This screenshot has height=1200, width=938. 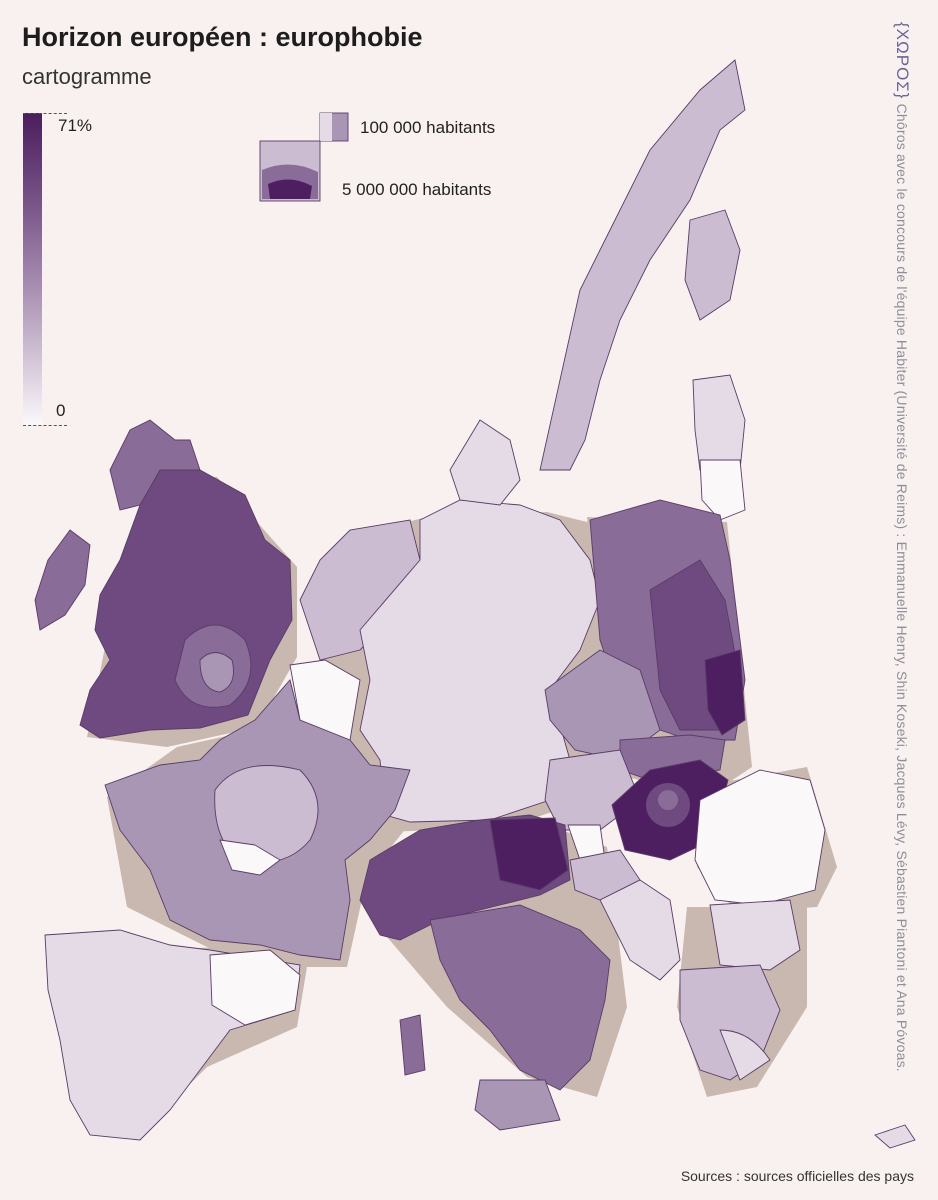 What do you see at coordinates (87, 76) in the screenshot?
I see `map-subtitle: cartogramme` at bounding box center [87, 76].